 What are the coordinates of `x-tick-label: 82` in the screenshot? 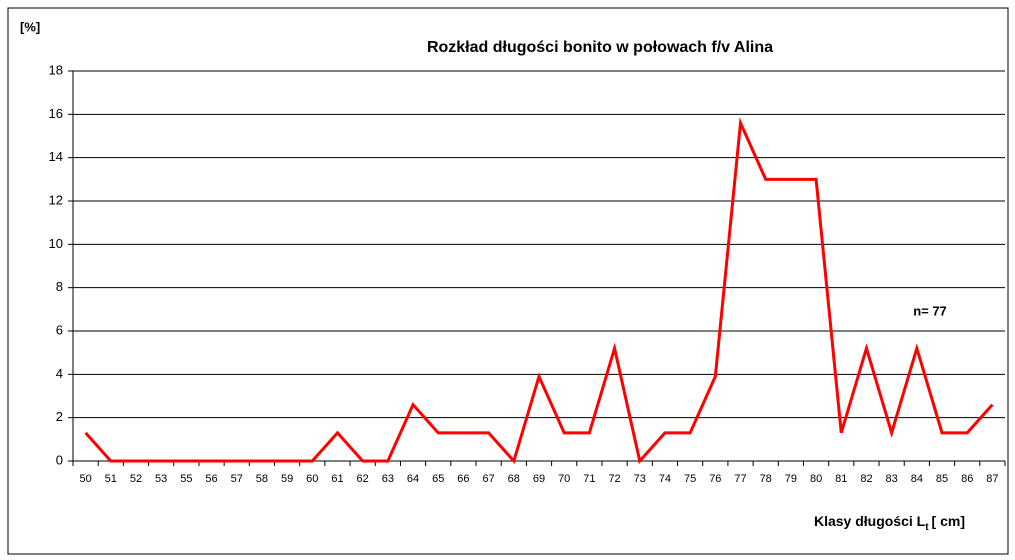 It's located at (866, 479).